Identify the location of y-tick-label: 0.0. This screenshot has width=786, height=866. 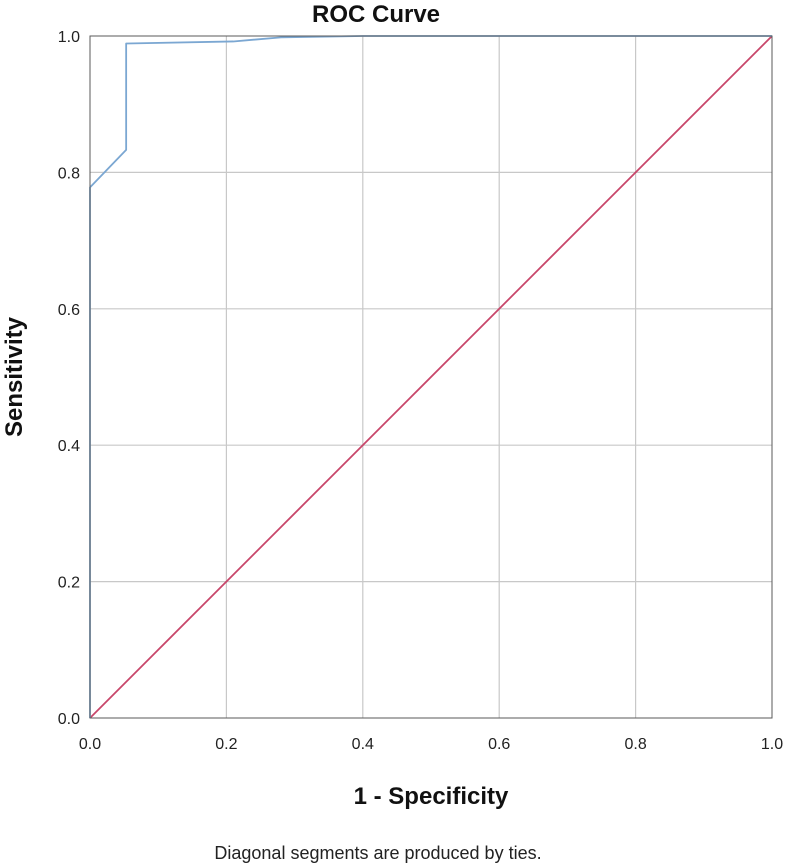
(69, 719).